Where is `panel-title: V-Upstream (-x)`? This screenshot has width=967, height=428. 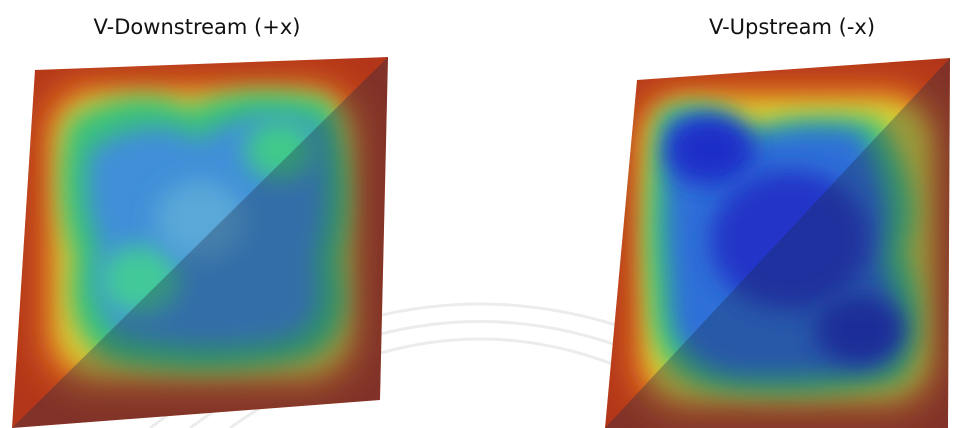
panel-title: V-Upstream (-x) is located at coordinates (792, 27).